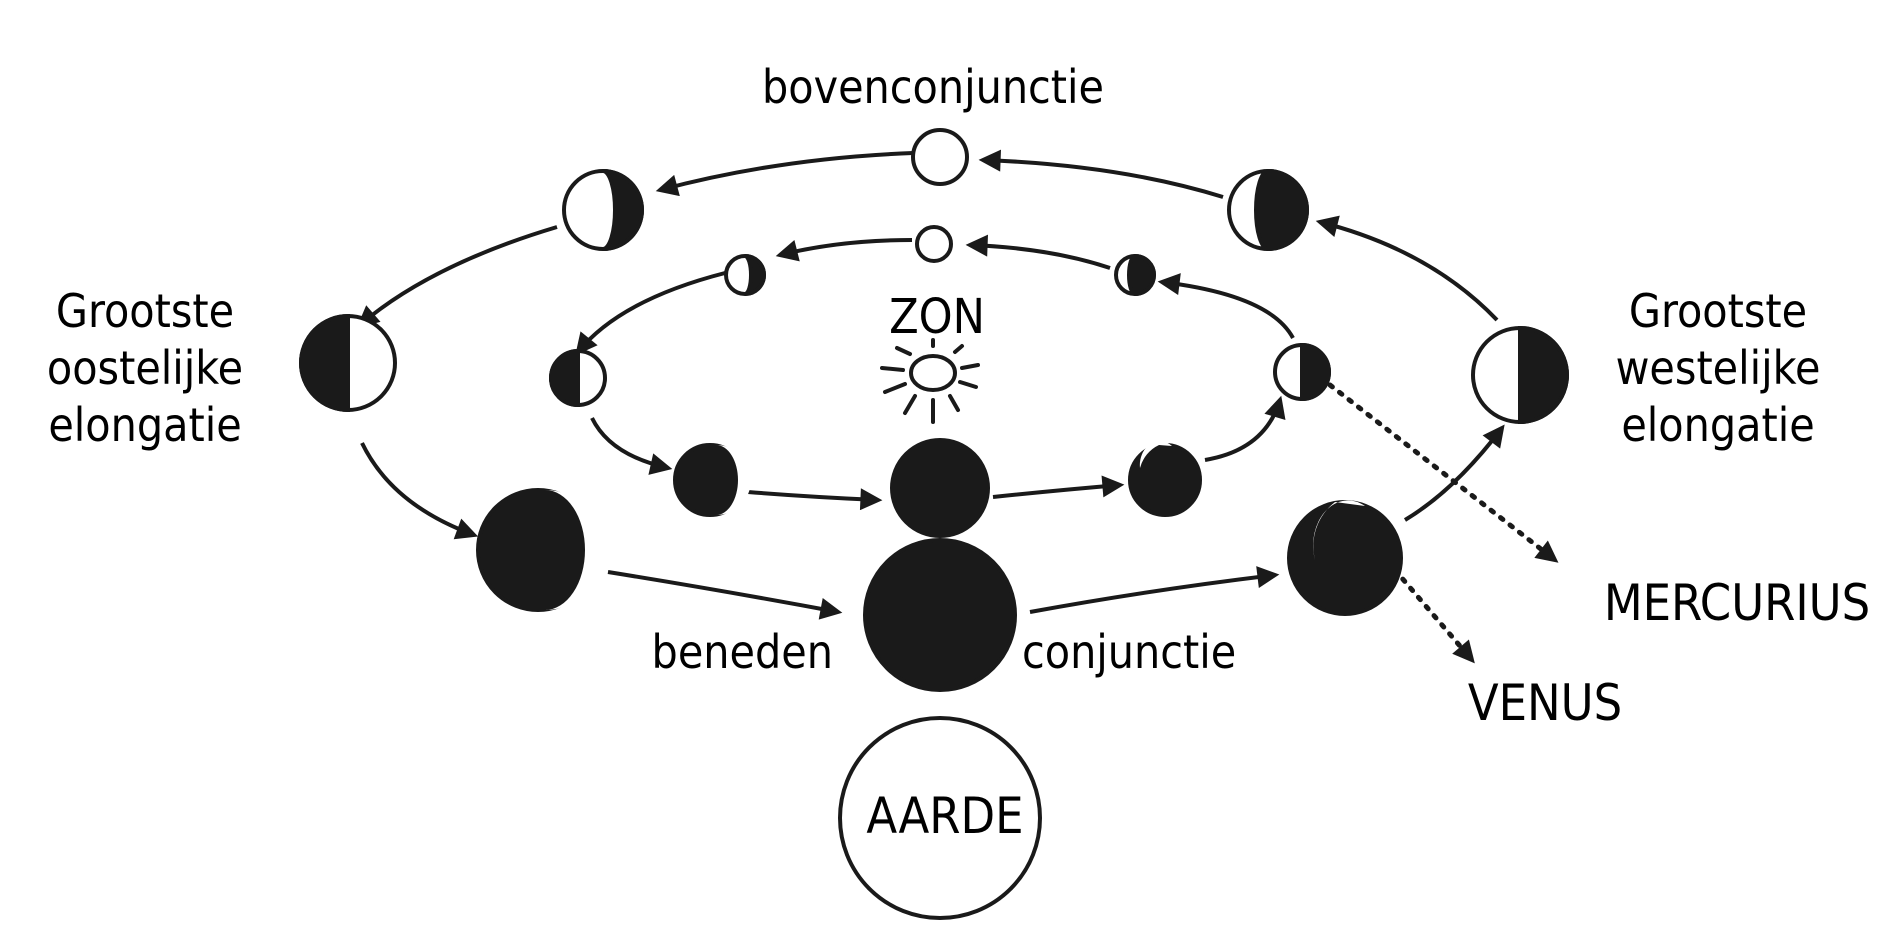 Image resolution: width=1890 pixels, height=945 pixels. What do you see at coordinates (937, 317) in the screenshot?
I see `sun-label: ZON` at bounding box center [937, 317].